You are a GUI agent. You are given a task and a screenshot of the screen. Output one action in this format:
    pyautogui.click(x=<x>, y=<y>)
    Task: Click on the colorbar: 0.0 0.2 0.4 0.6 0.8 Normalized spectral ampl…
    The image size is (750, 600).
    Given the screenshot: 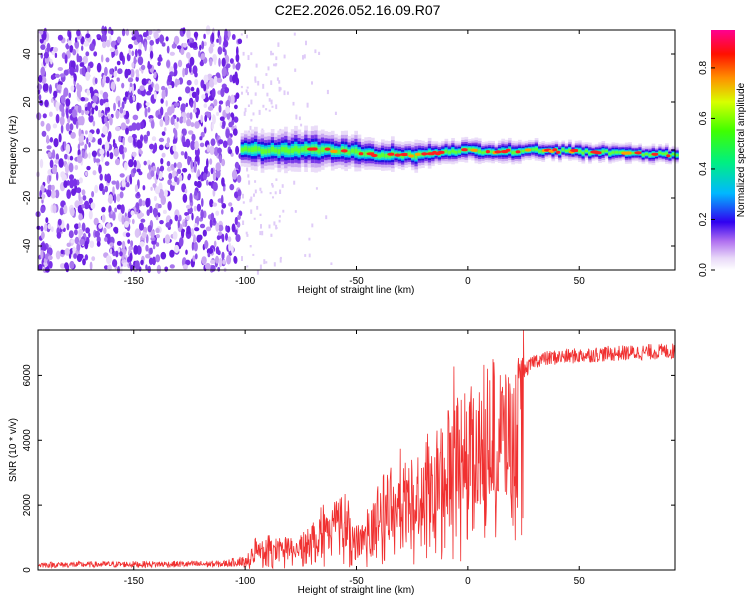 What is the action you would take?
    pyautogui.click(x=722, y=153)
    